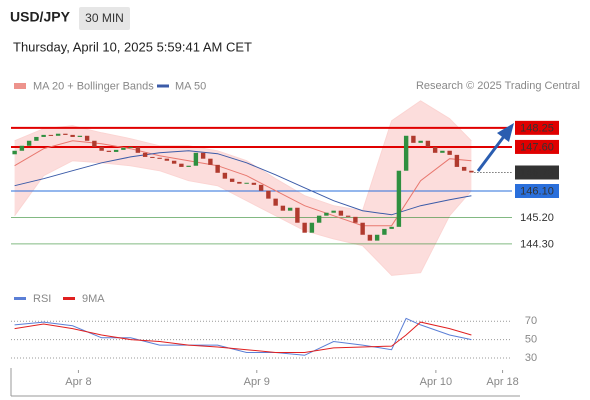  I want to click on level-label: 145.20, so click(537, 218).